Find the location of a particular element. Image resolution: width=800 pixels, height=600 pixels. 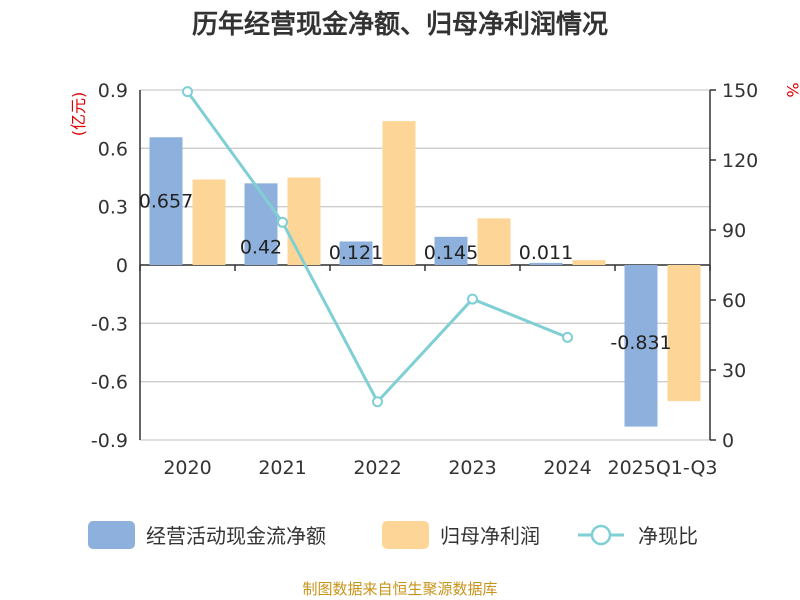

left-axis-unit: (亿元) is located at coordinates (78, 114).